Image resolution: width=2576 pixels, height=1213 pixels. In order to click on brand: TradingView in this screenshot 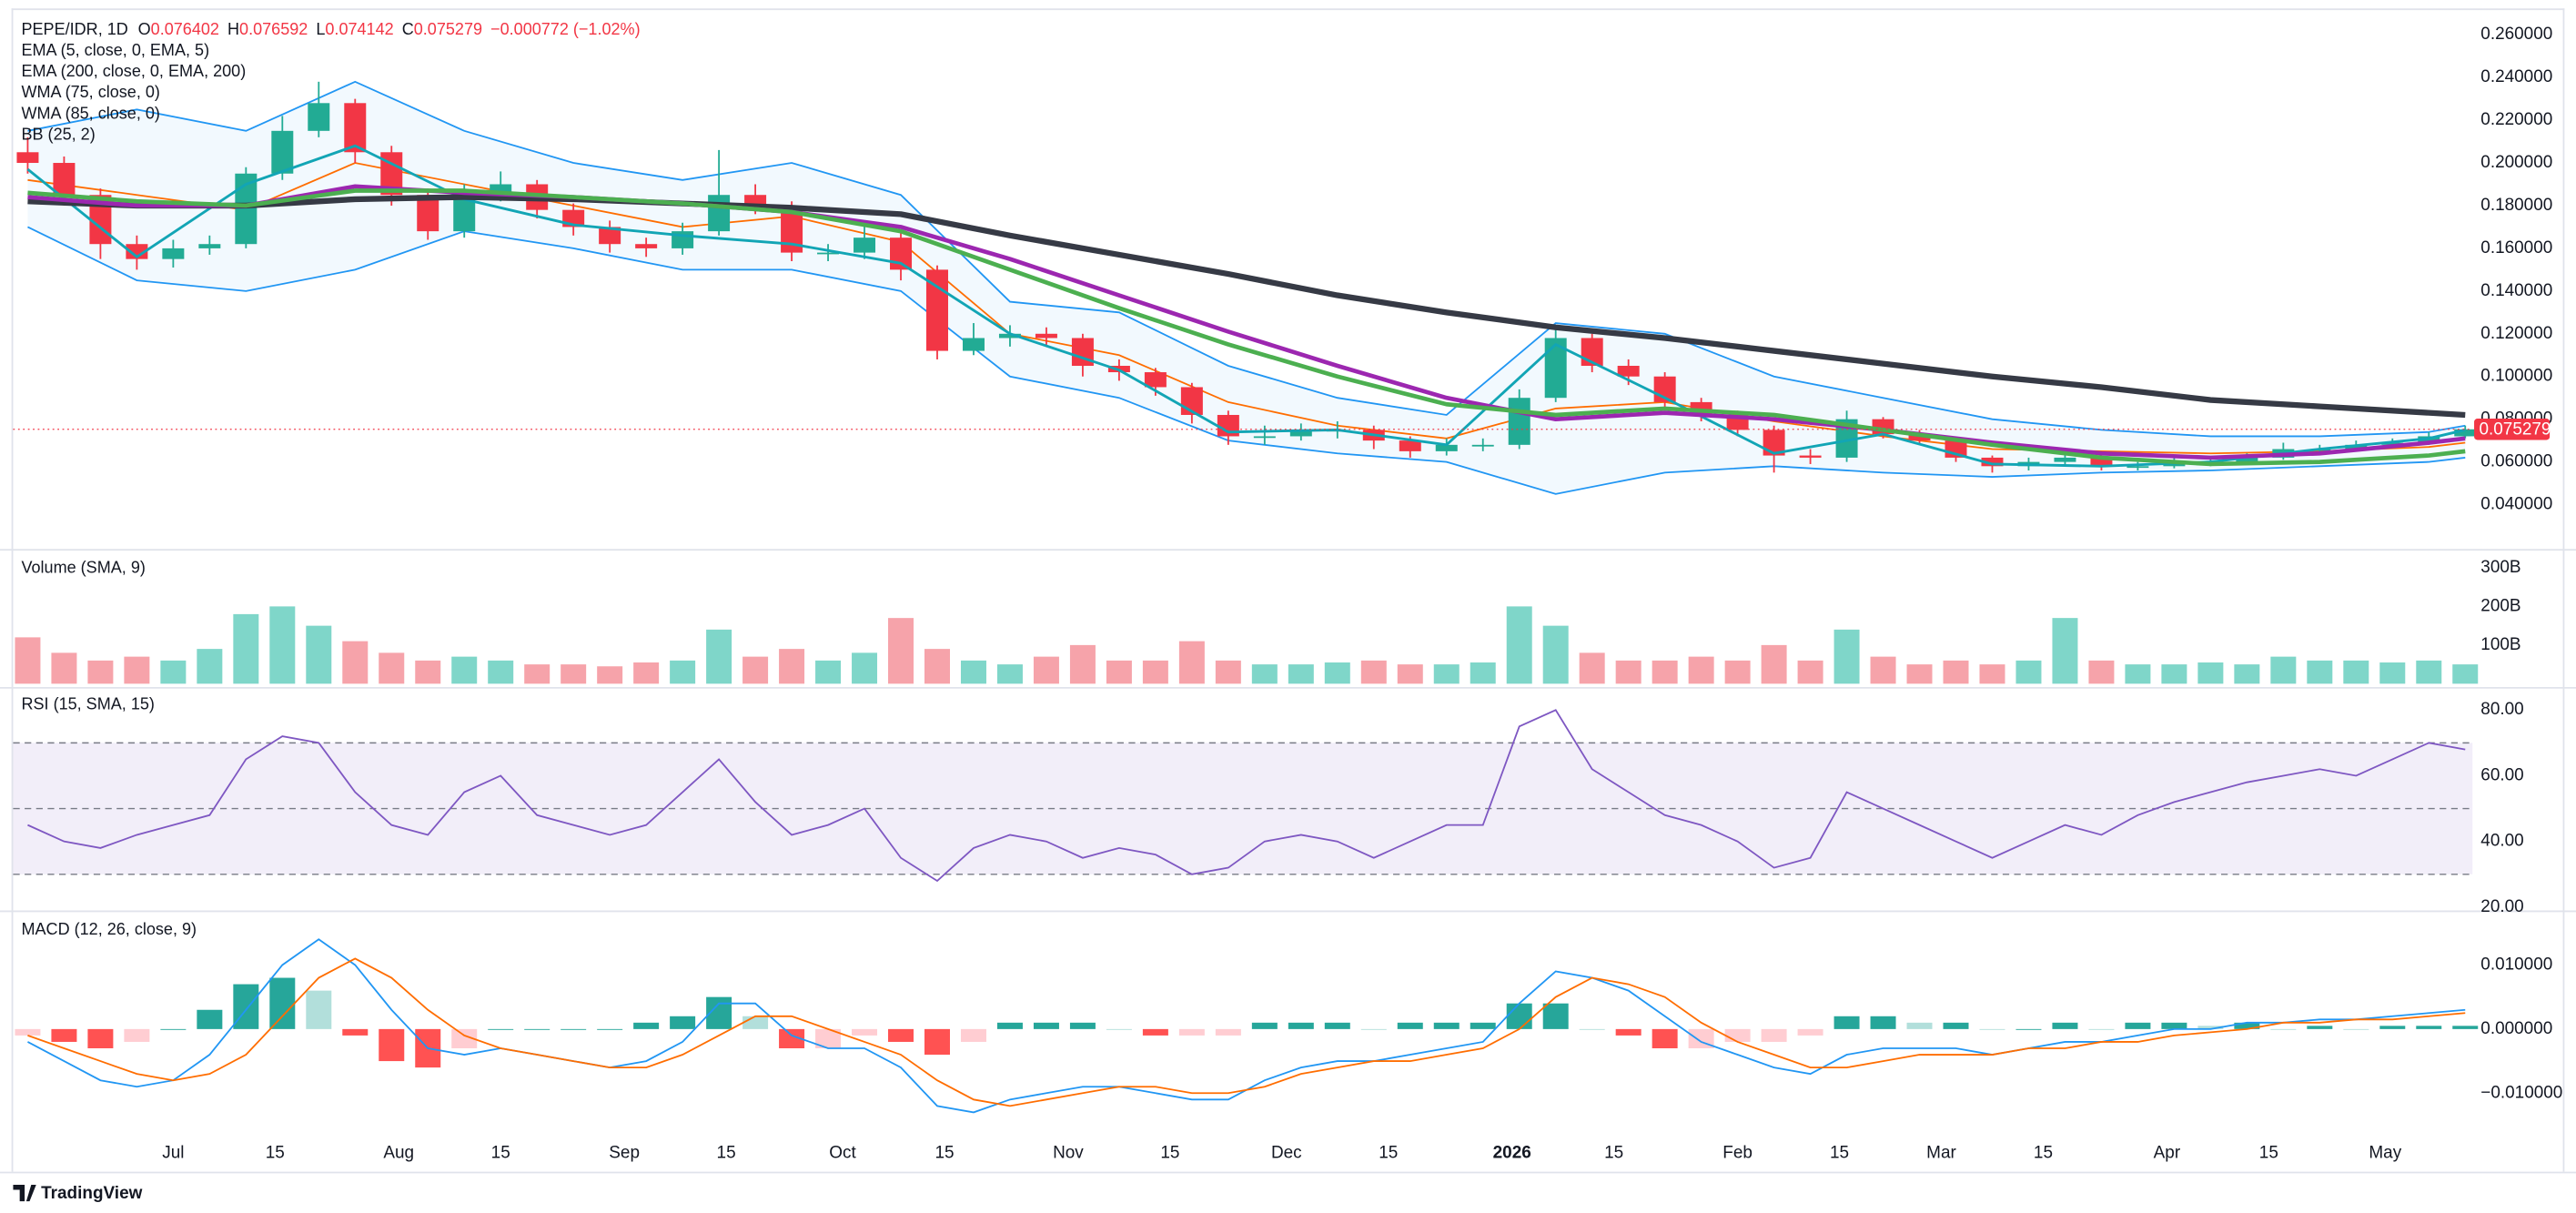, I will do `click(91, 1193)`.